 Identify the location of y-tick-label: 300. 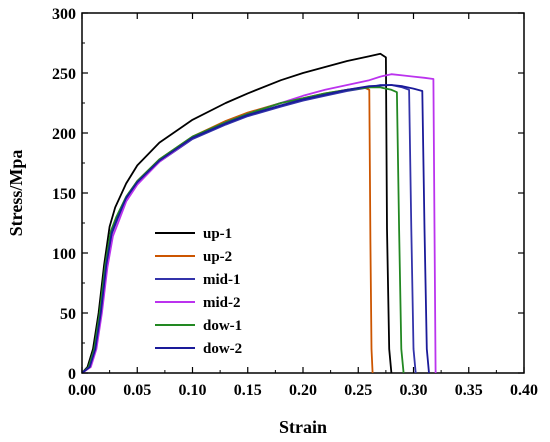
(64, 14).